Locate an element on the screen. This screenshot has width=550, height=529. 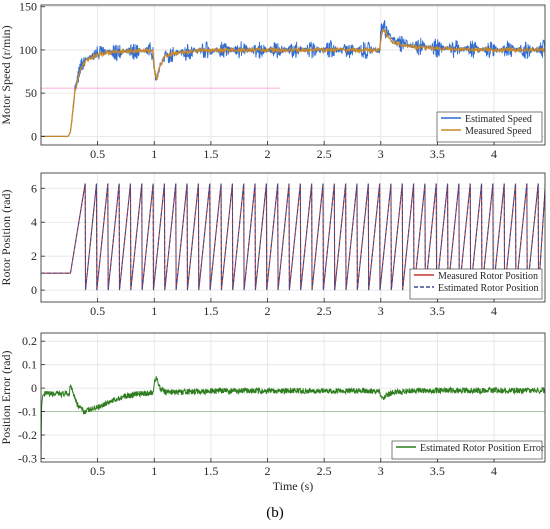
y-tick-label: -0.1 is located at coordinates (27, 412).